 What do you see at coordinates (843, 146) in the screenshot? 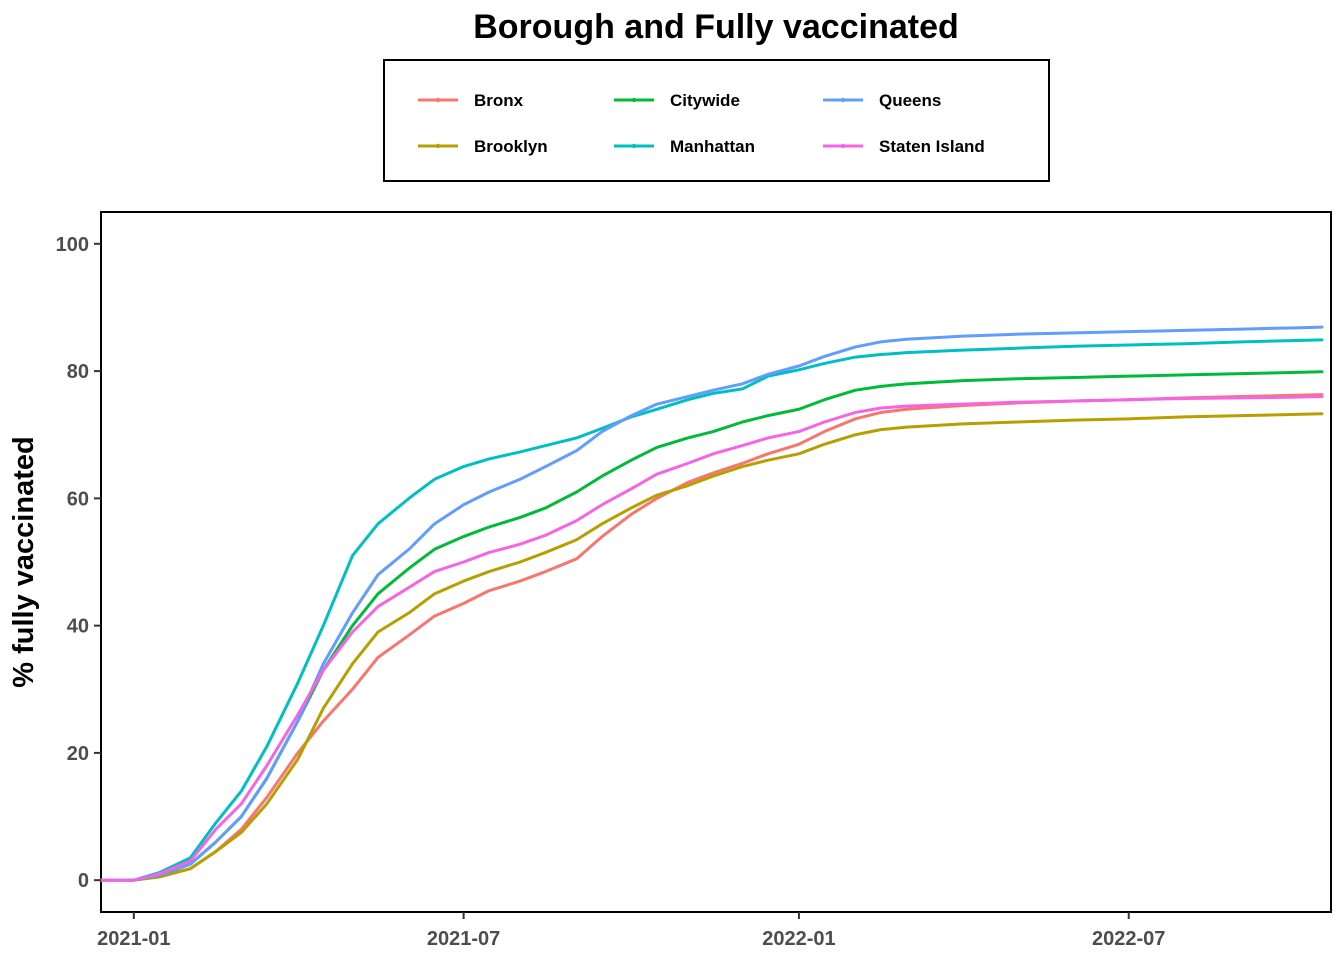
I see `legend-key-point-staten-island` at bounding box center [843, 146].